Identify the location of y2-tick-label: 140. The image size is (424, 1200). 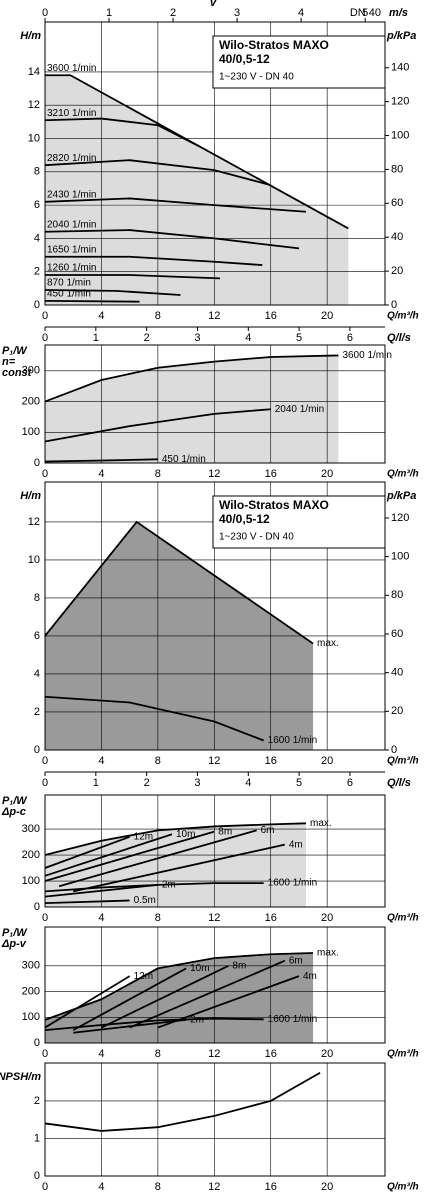
(400, 68).